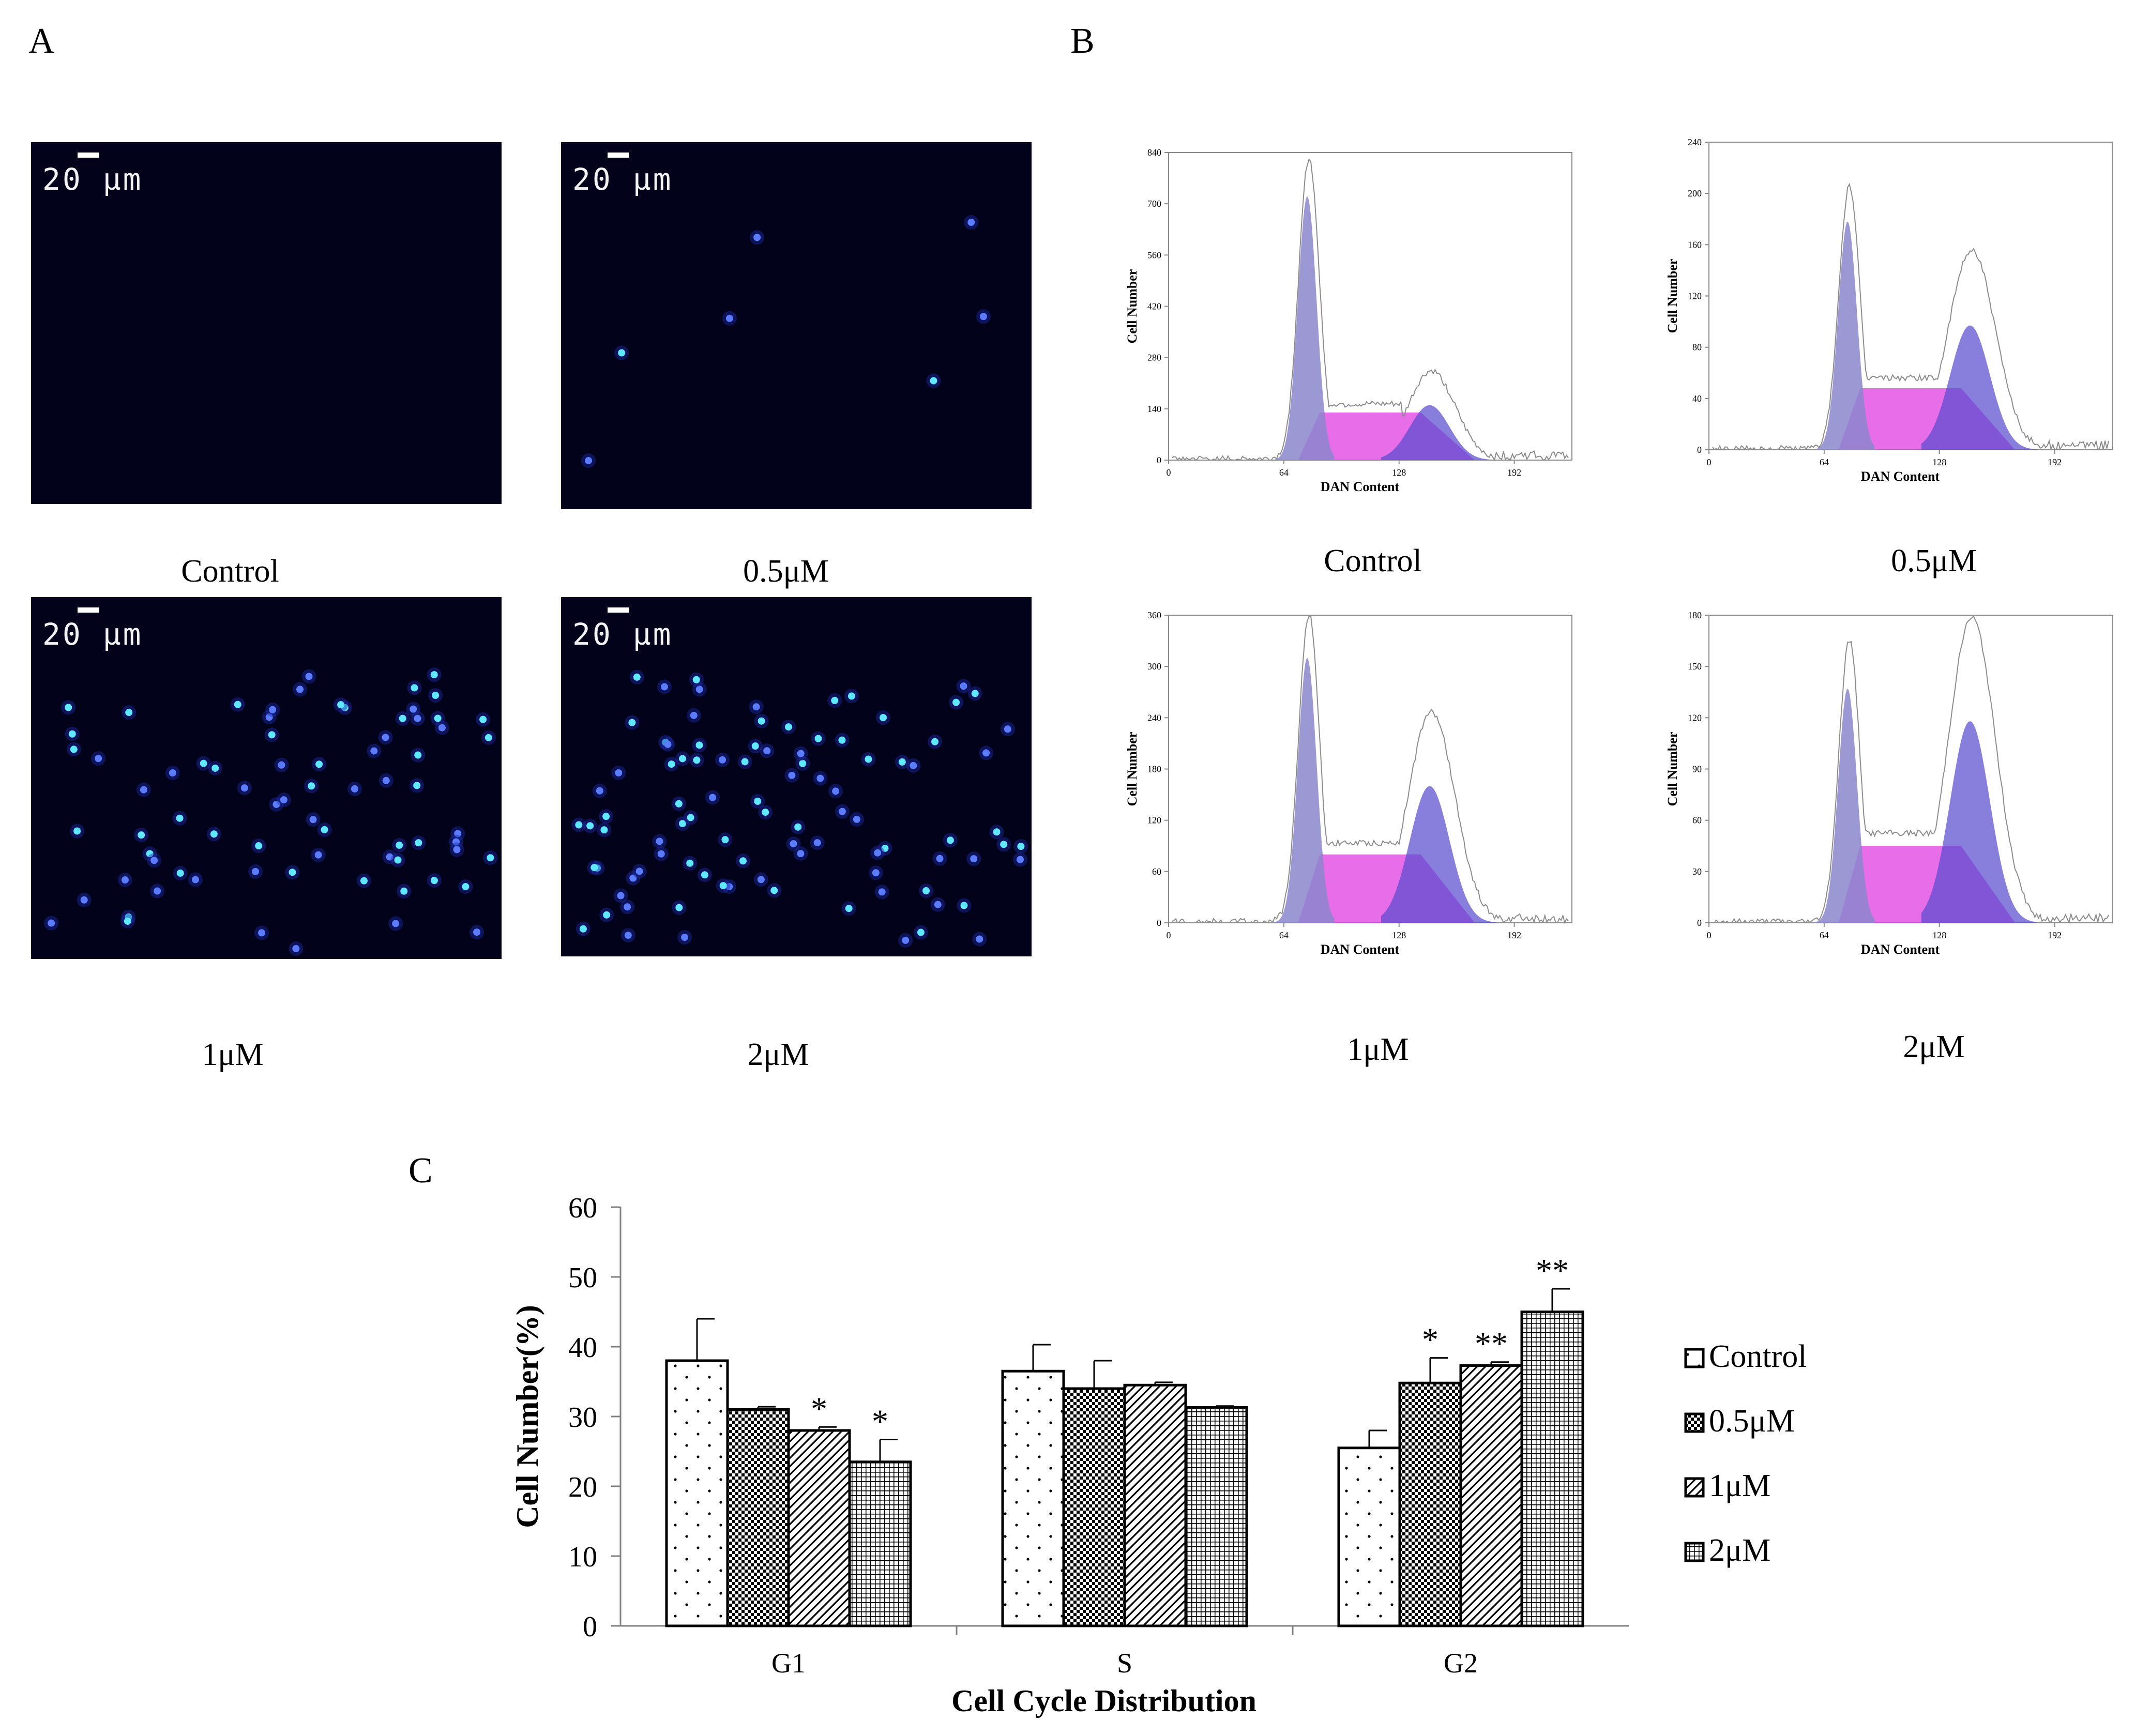 The width and height of the screenshot is (2135, 1736). What do you see at coordinates (1697, 769) in the screenshot?
I see `y-tick-label: 90` at bounding box center [1697, 769].